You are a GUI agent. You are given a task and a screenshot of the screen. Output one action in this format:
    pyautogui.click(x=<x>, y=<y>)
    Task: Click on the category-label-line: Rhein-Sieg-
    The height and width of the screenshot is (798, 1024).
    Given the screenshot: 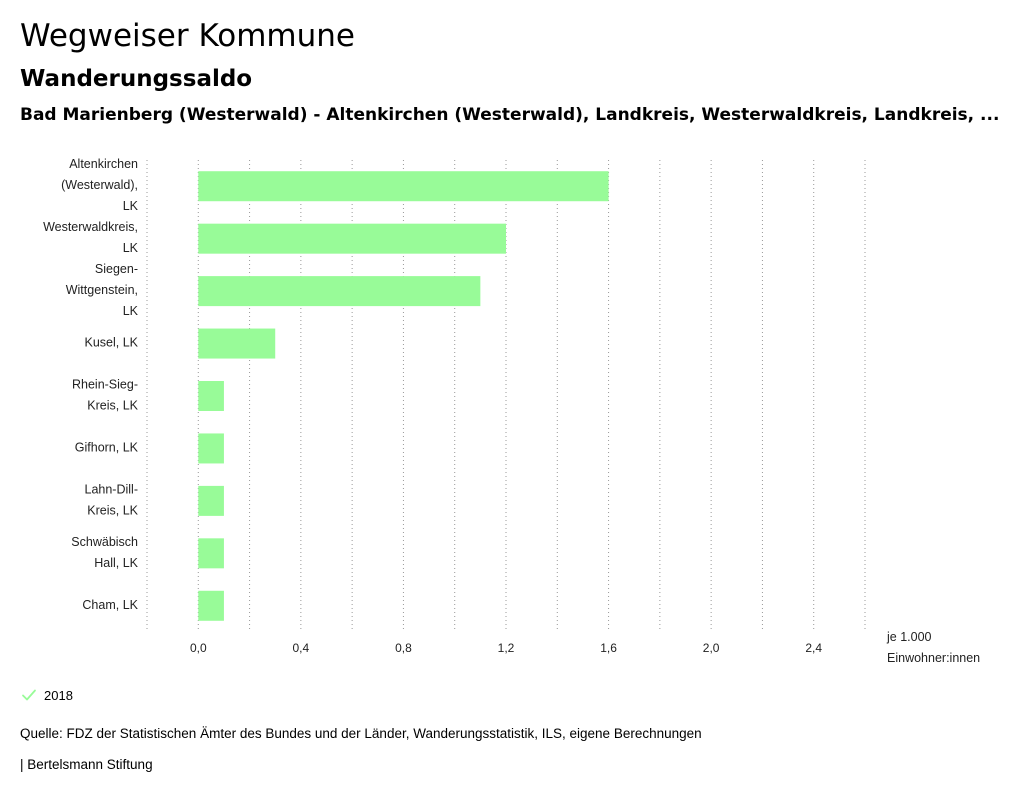 What is the action you would take?
    pyautogui.click(x=105, y=385)
    